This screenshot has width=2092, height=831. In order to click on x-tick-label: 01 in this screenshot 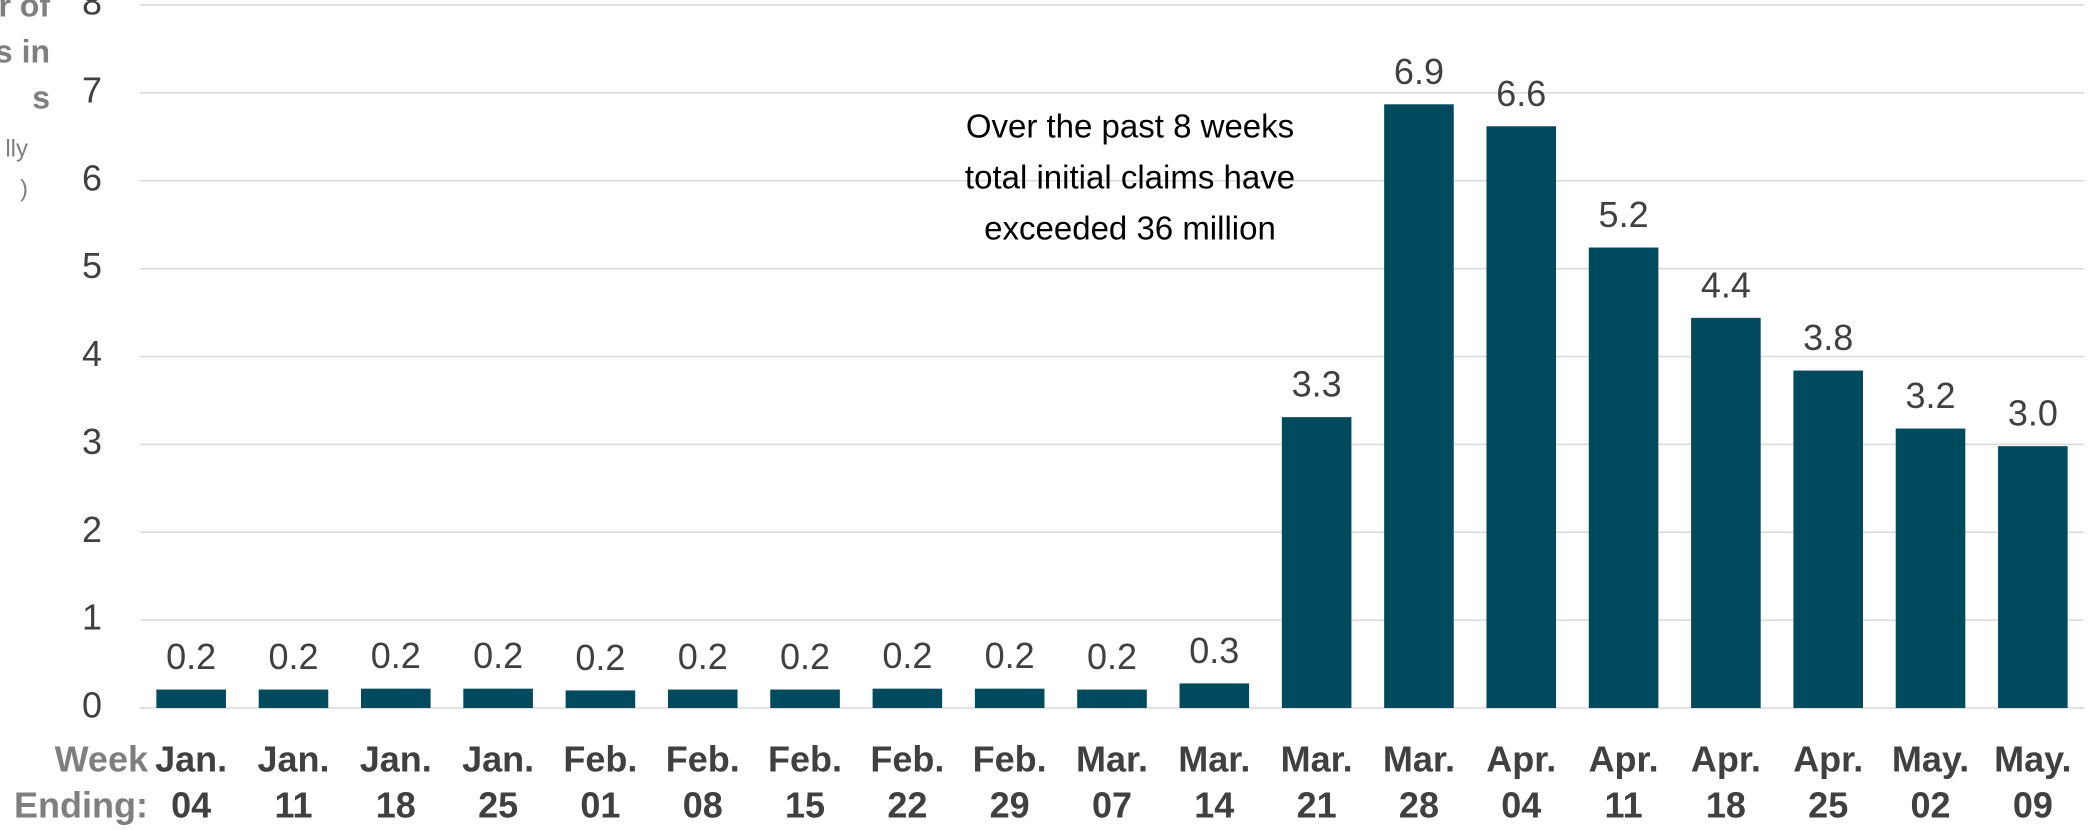, I will do `click(600, 805)`.